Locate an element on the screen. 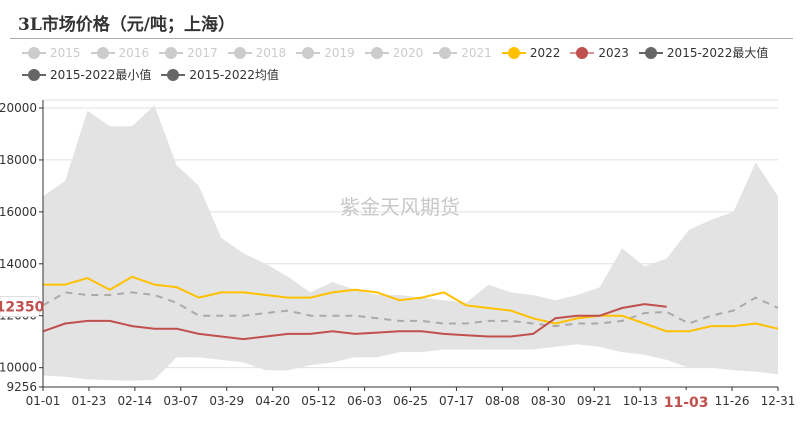  x-tick-label: 01-01 is located at coordinates (43, 401).